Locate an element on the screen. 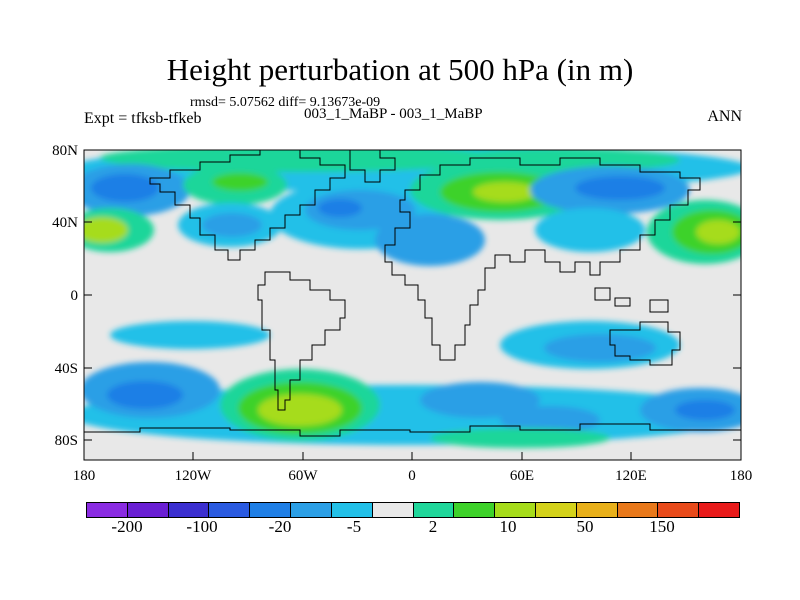 The image size is (800, 600). colorbar-label-50: 50 is located at coordinates (585, 526).